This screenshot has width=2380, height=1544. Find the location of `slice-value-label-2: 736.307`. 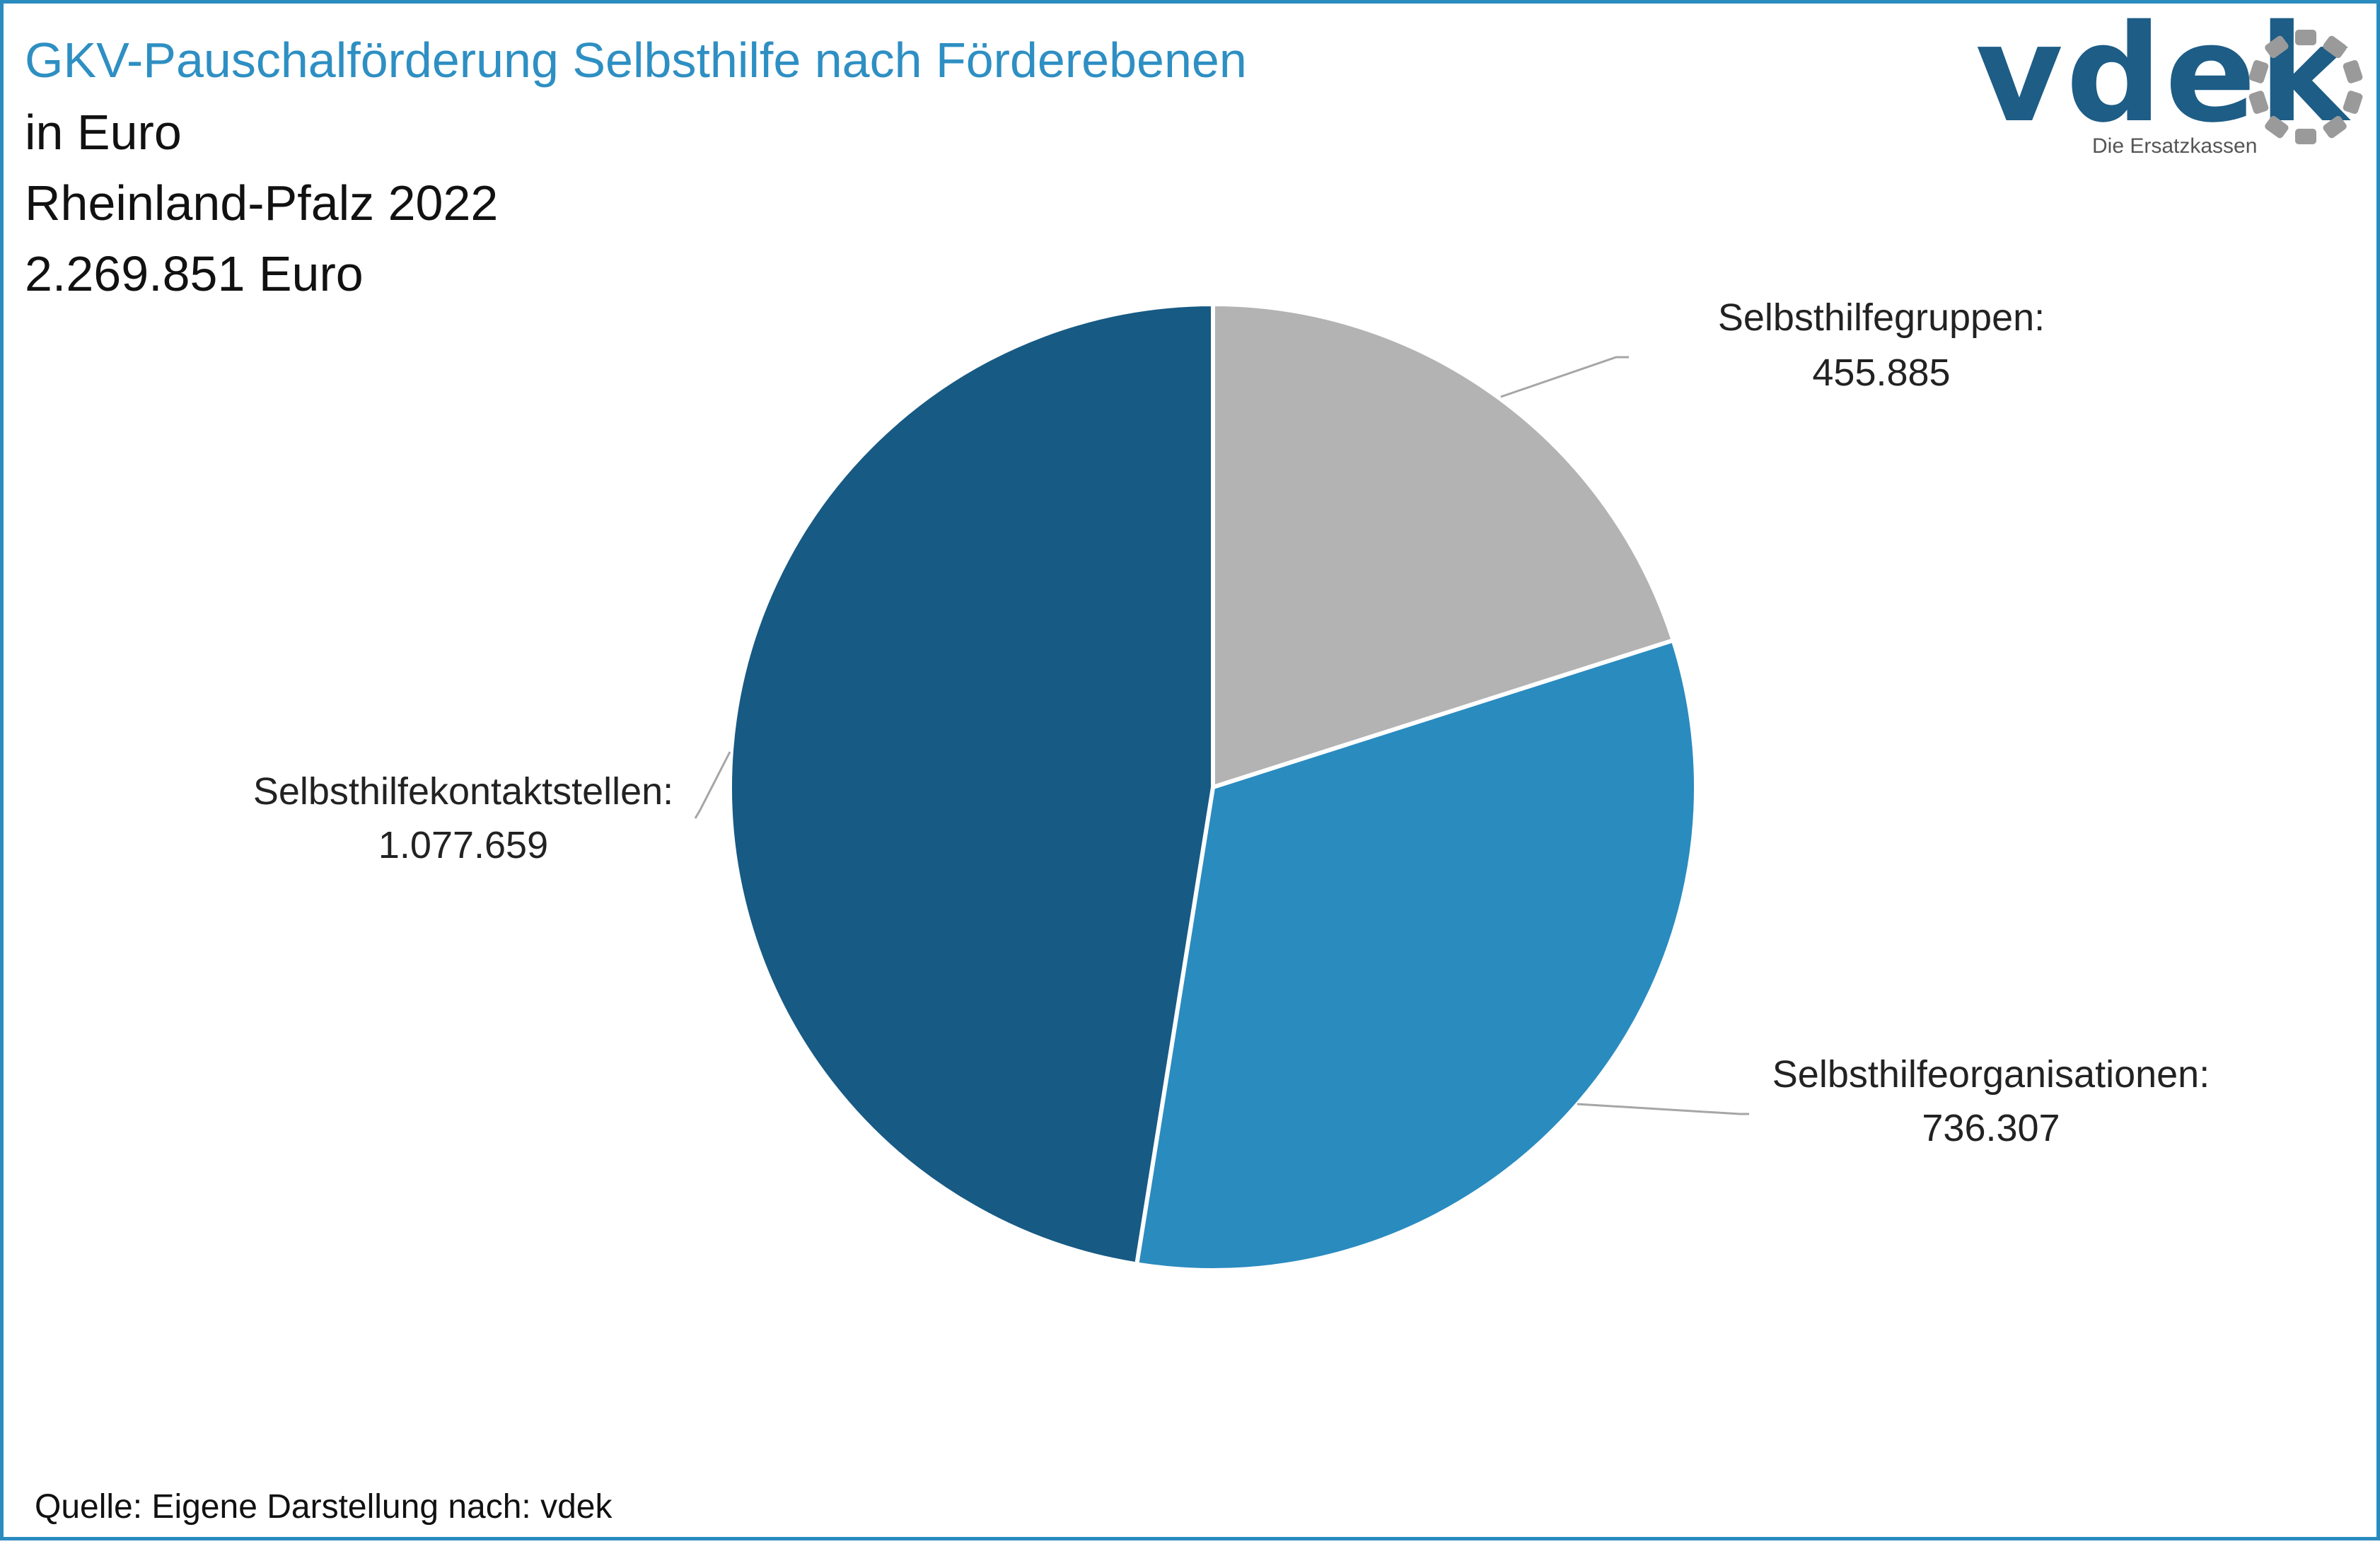

slice-value-label-2: 736.307 is located at coordinates (1991, 1128).